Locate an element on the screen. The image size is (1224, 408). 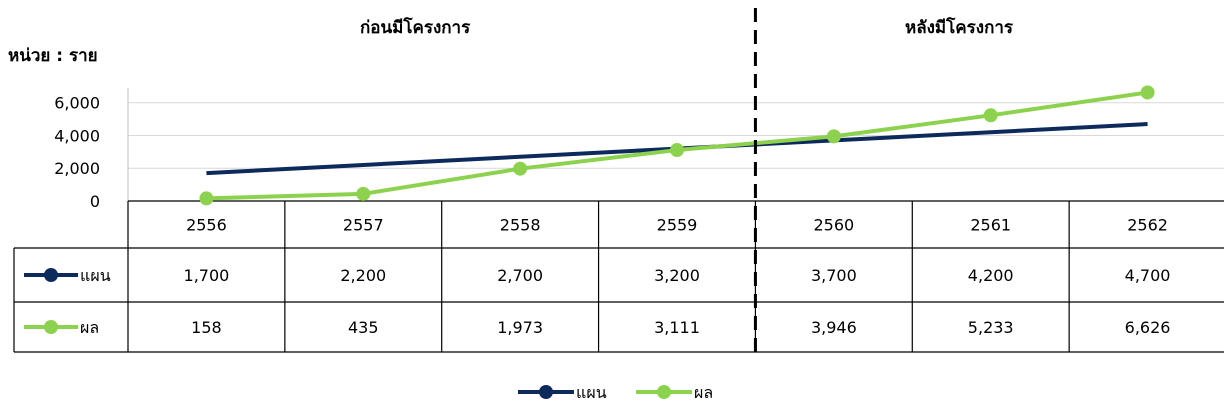
category-label: 2559 is located at coordinates (677, 225).